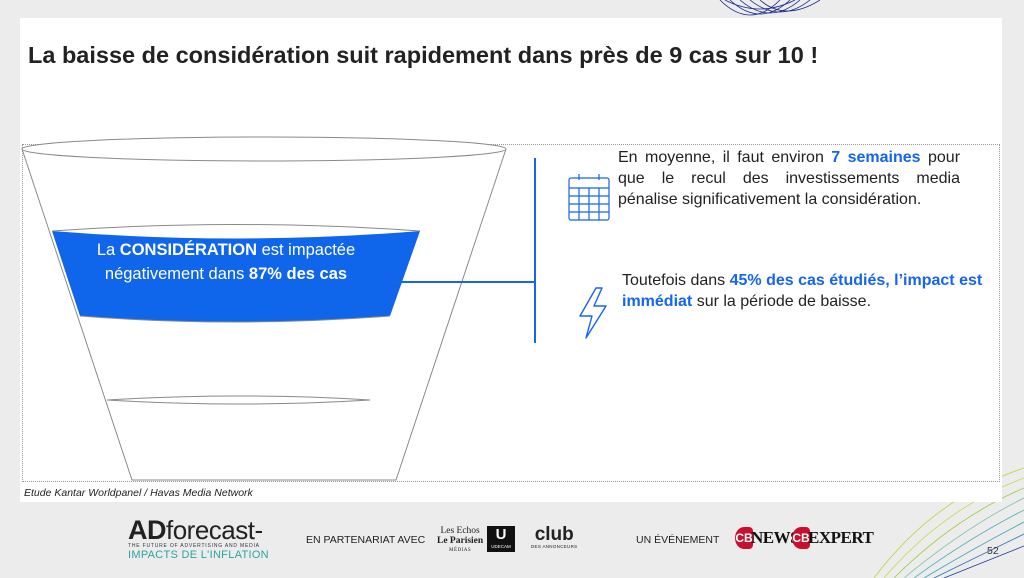 The height and width of the screenshot is (578, 1024). What do you see at coordinates (554, 546) in the screenshot?
I see `club-logo-sub: DES ANNONCEURS` at bounding box center [554, 546].